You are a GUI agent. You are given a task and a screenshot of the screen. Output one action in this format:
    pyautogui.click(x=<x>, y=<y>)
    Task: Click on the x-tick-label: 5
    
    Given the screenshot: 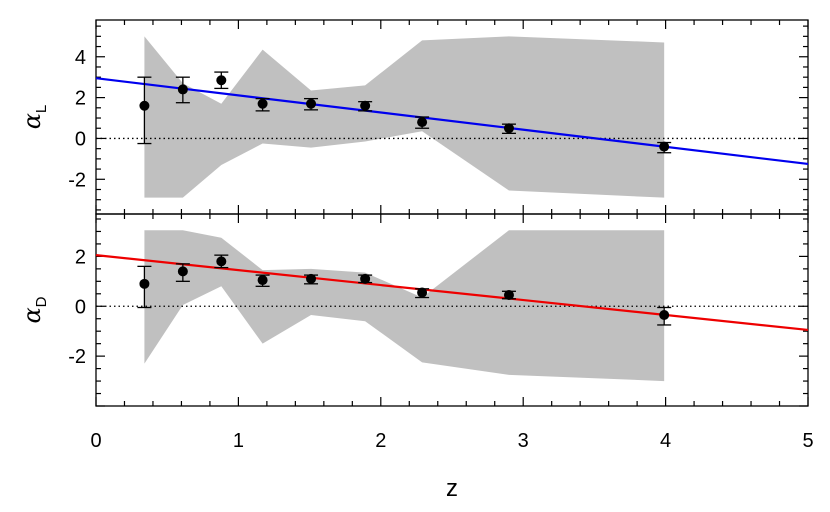 What is the action you would take?
    pyautogui.click(x=807, y=441)
    